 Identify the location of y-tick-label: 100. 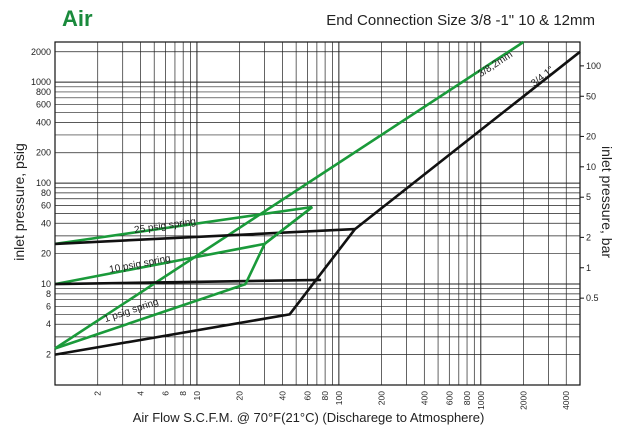
(43, 183).